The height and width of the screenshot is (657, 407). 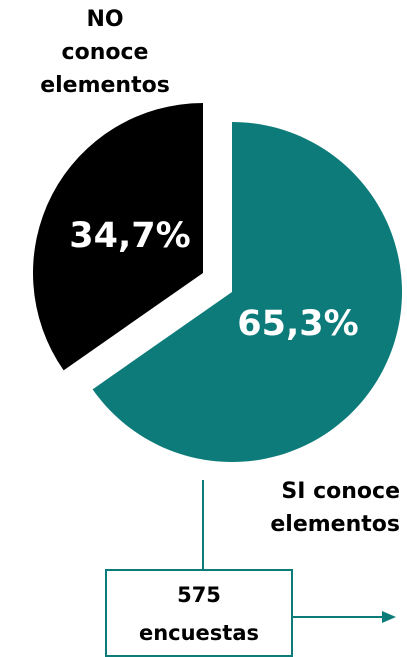 What do you see at coordinates (105, 52) in the screenshot?
I see `category-label: NO conoce elementos` at bounding box center [105, 52].